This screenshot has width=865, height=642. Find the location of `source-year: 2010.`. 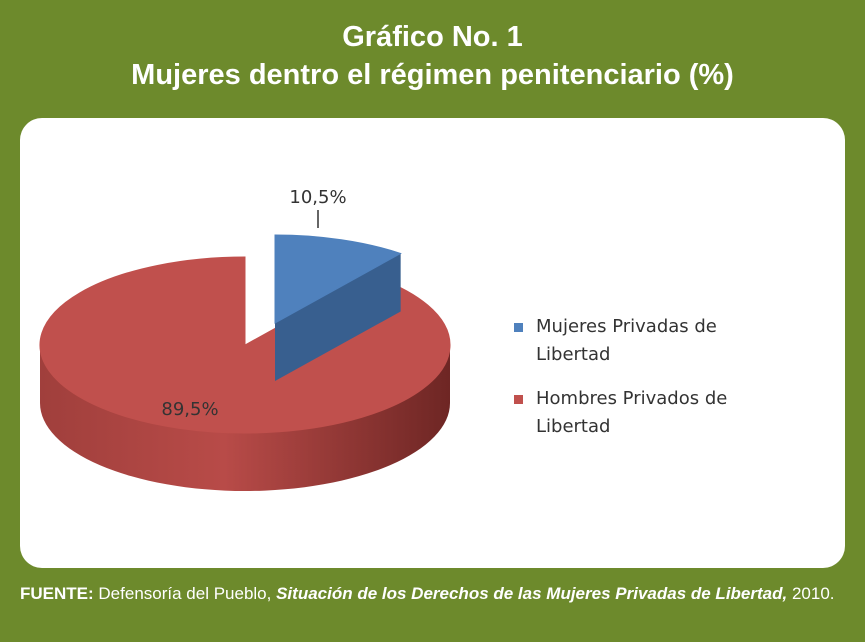

source-year: 2010. is located at coordinates (813, 593).